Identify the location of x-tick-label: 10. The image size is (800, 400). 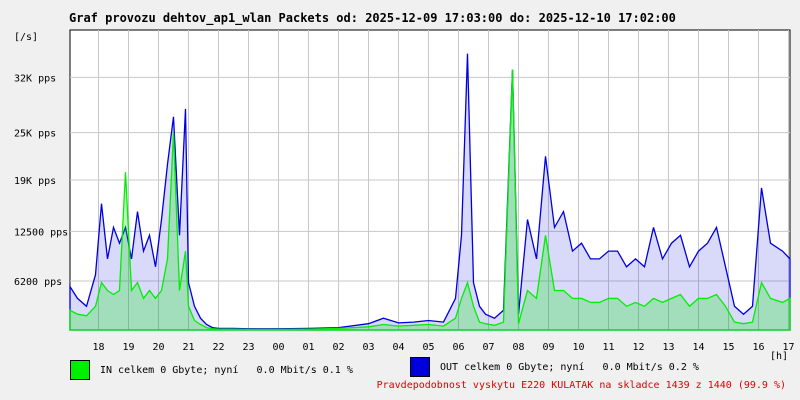
(578, 347).